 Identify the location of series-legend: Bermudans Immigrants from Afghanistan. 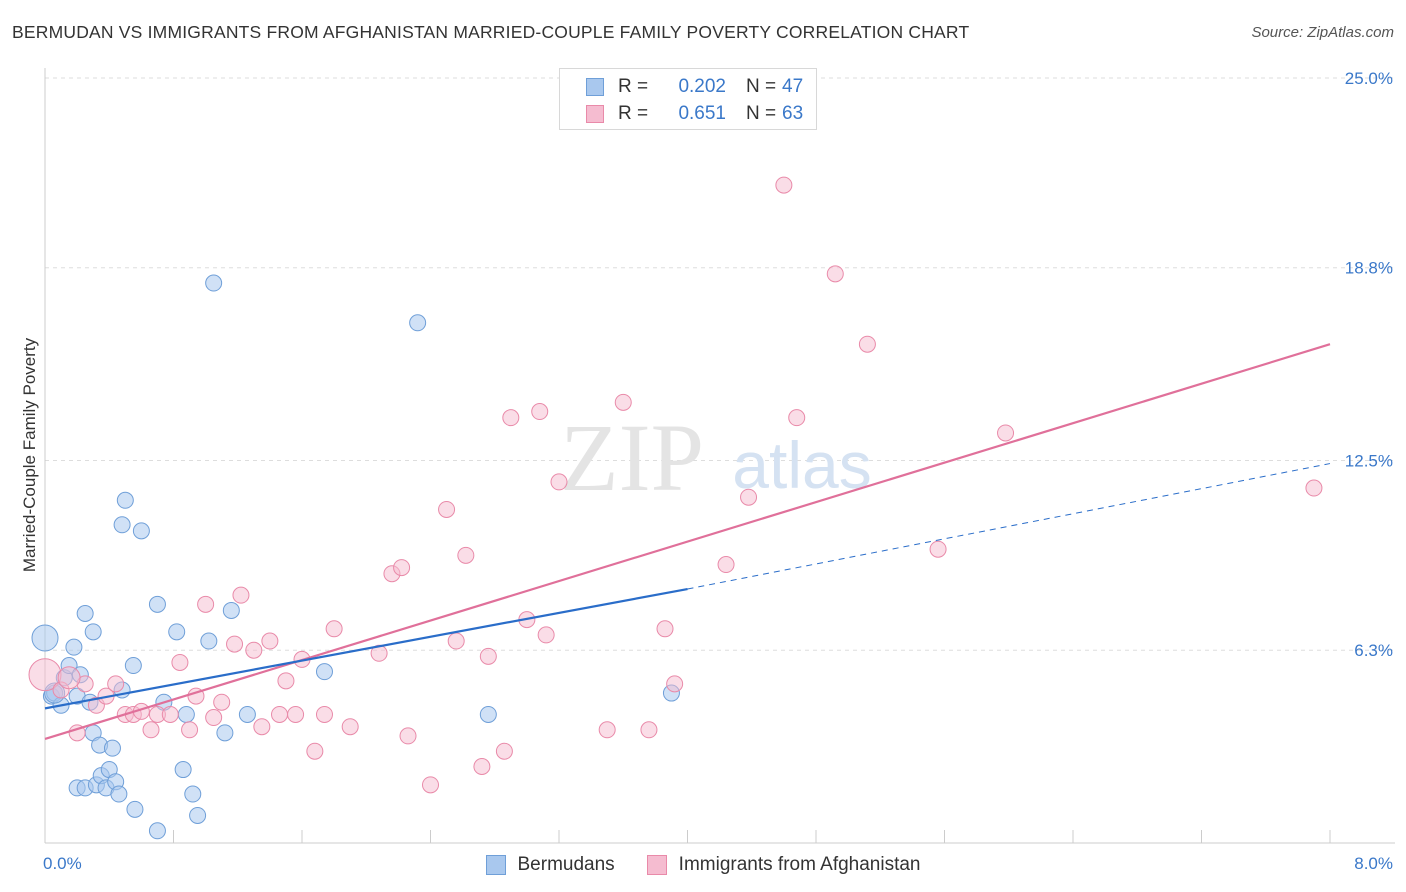
(703, 865).